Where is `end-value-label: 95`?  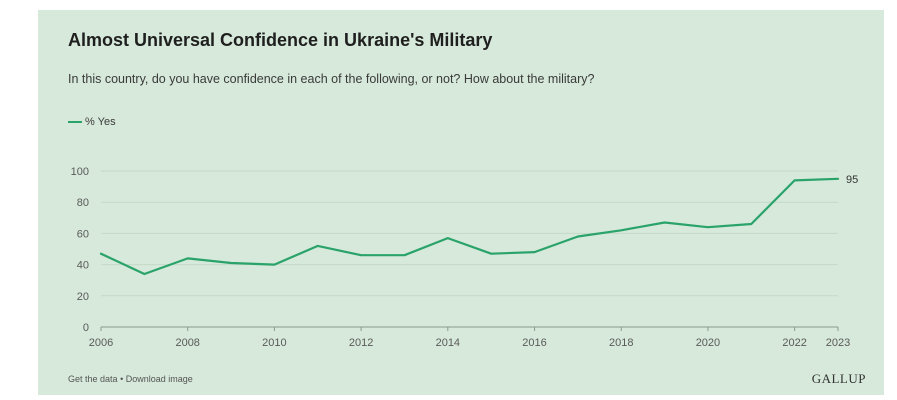 end-value-label: 95 is located at coordinates (852, 180).